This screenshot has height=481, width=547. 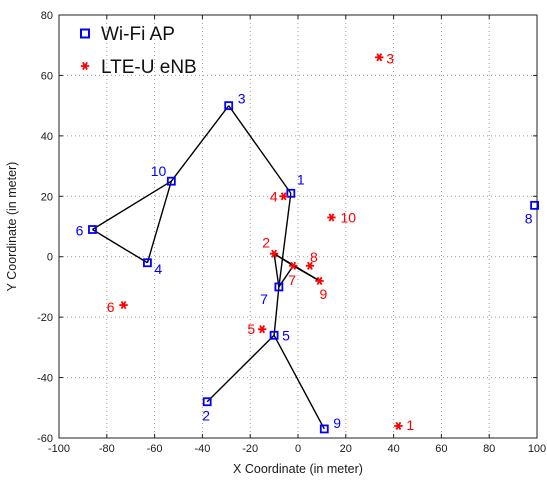 I want to click on y-axis-label: Y Coordinate (in meter), so click(x=12, y=227).